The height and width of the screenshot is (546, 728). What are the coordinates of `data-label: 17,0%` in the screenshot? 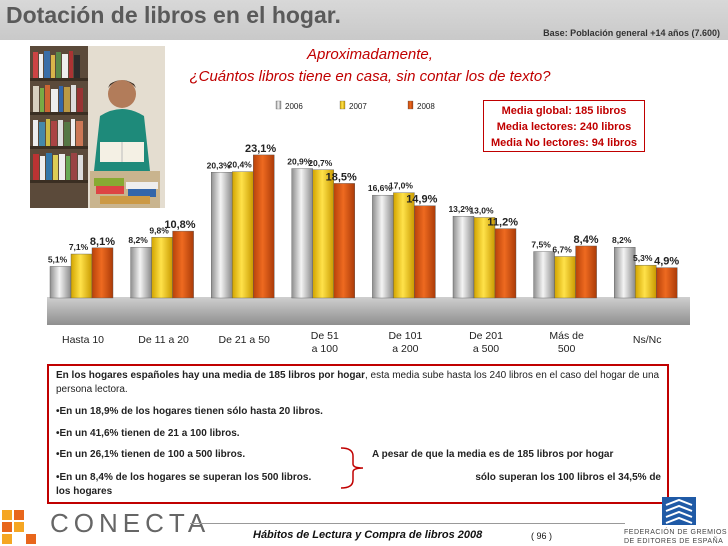 It's located at (401, 186).